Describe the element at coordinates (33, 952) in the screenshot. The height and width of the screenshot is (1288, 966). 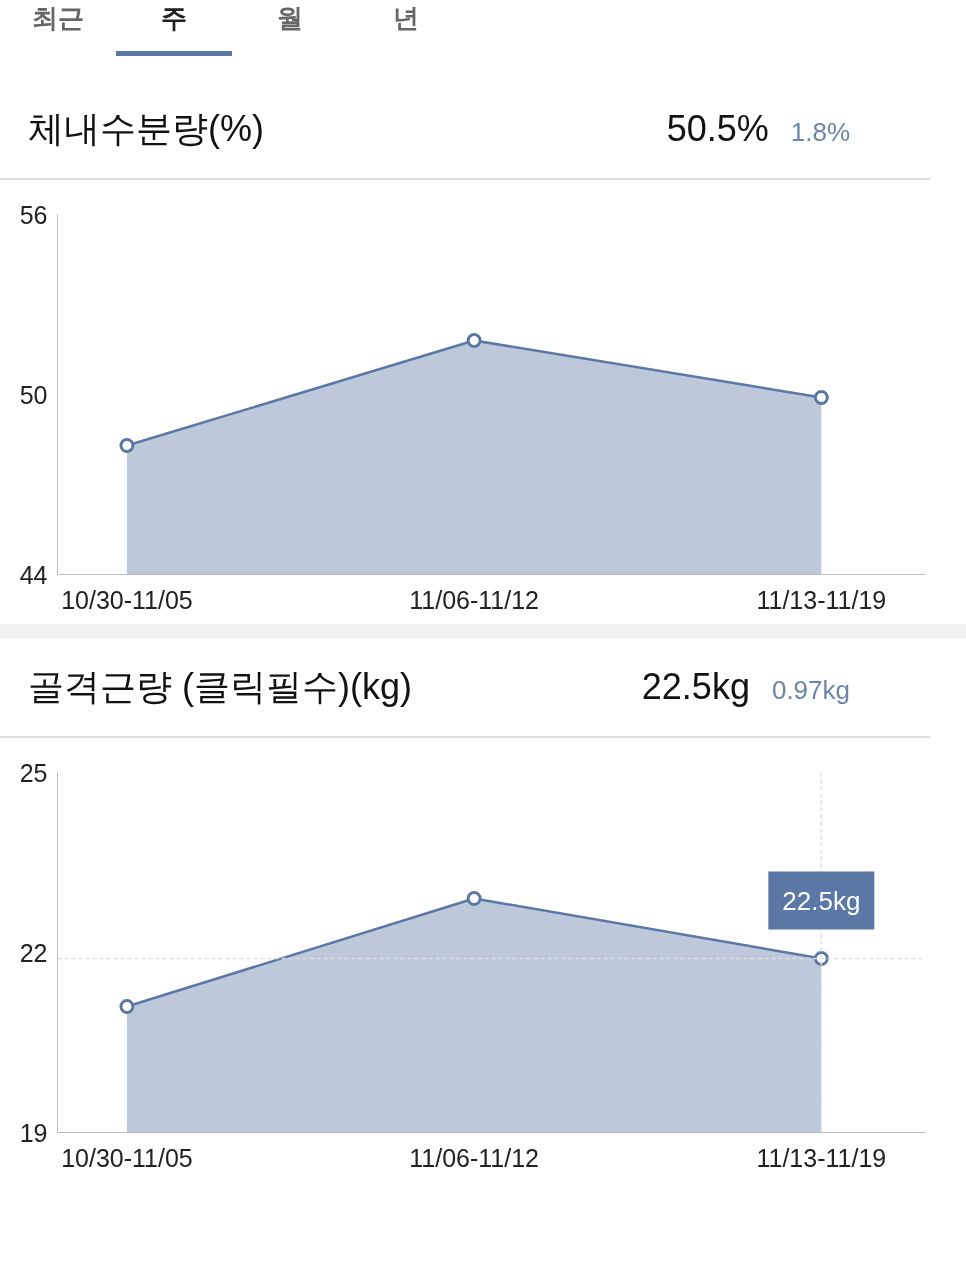
I see `y-tick-label: 22` at that location.